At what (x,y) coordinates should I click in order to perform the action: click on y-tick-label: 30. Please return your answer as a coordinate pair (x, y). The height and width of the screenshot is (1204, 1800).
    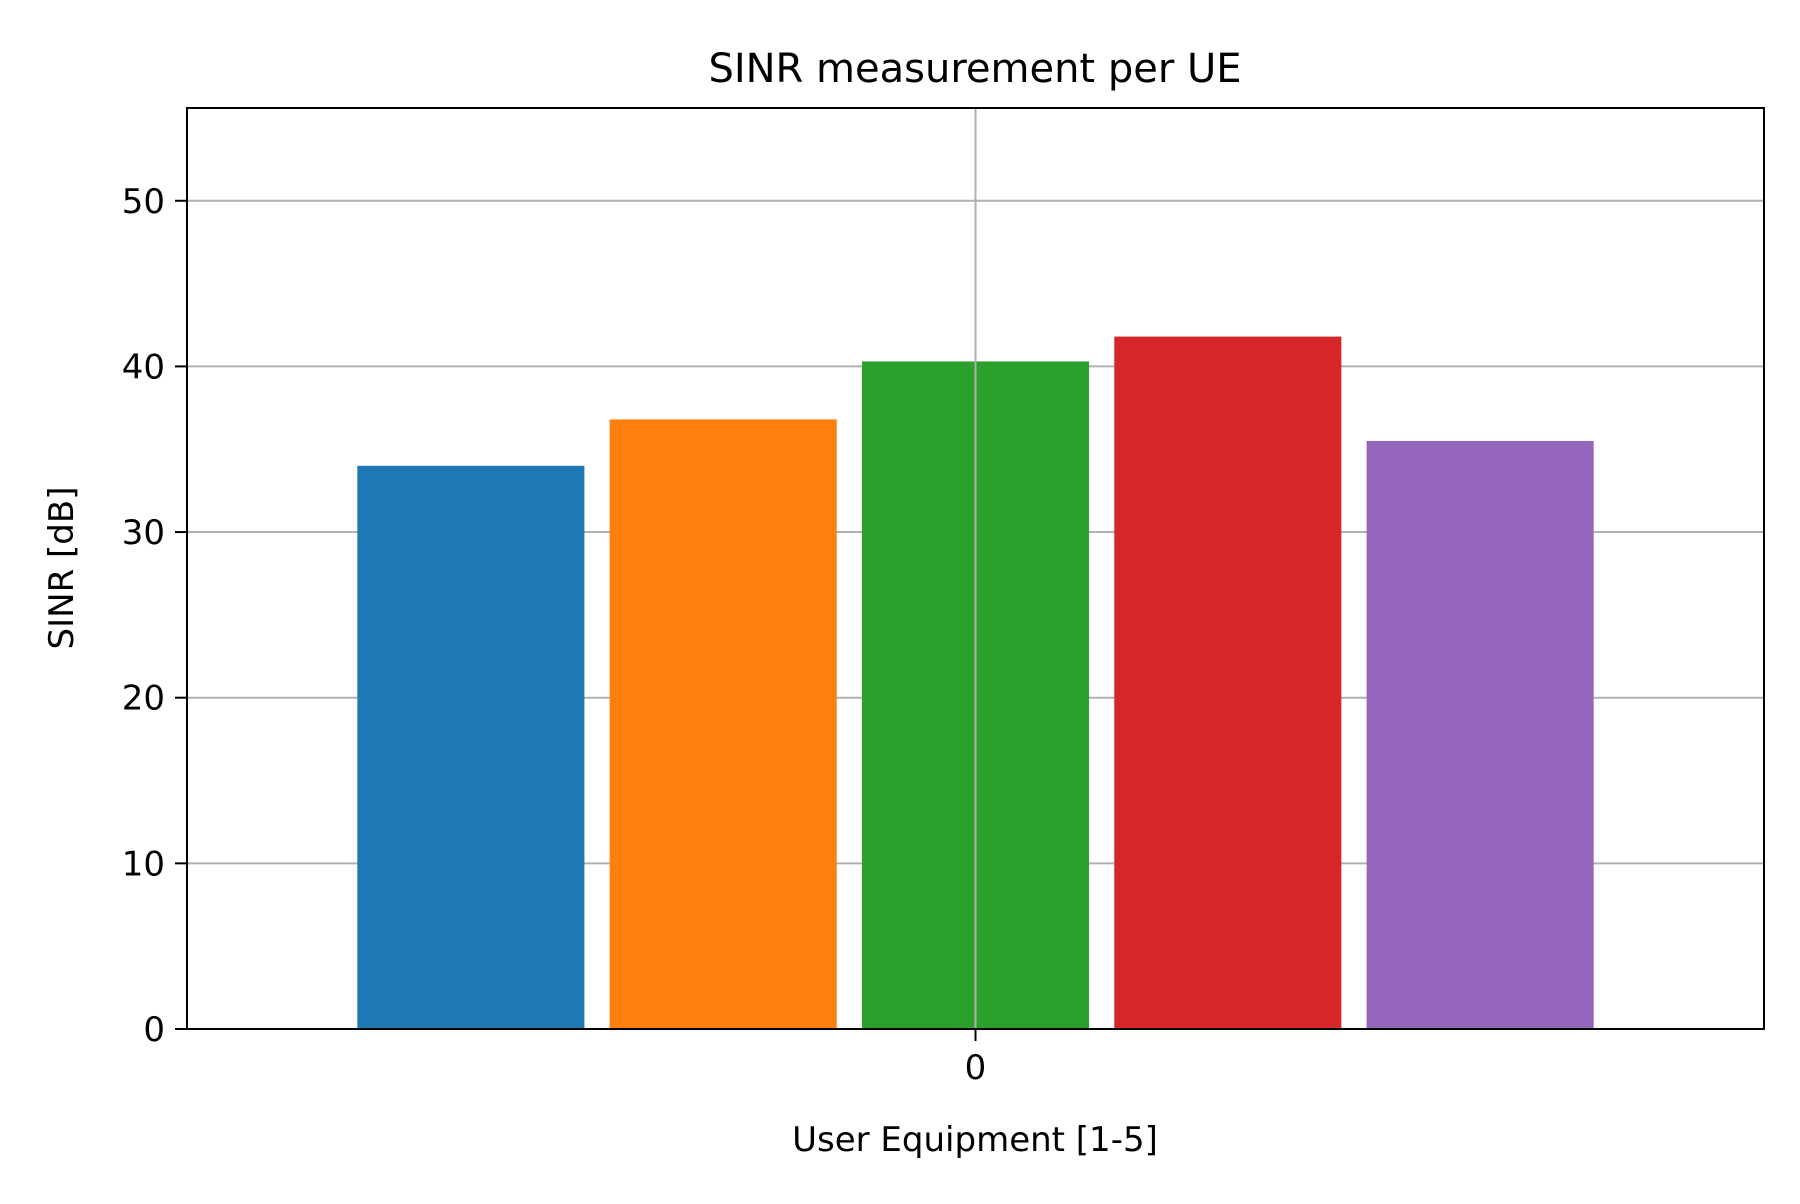
    Looking at the image, I should click on (143, 533).